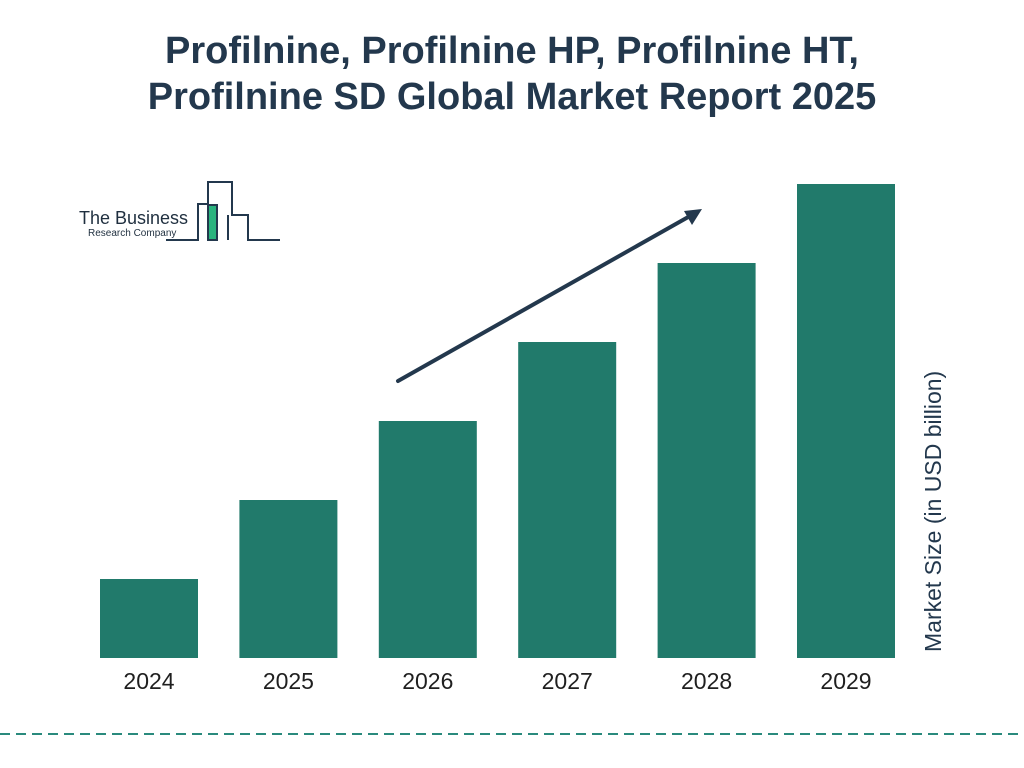 This screenshot has width=1024, height=768. What do you see at coordinates (706, 460) in the screenshot?
I see `bar-2028` at bounding box center [706, 460].